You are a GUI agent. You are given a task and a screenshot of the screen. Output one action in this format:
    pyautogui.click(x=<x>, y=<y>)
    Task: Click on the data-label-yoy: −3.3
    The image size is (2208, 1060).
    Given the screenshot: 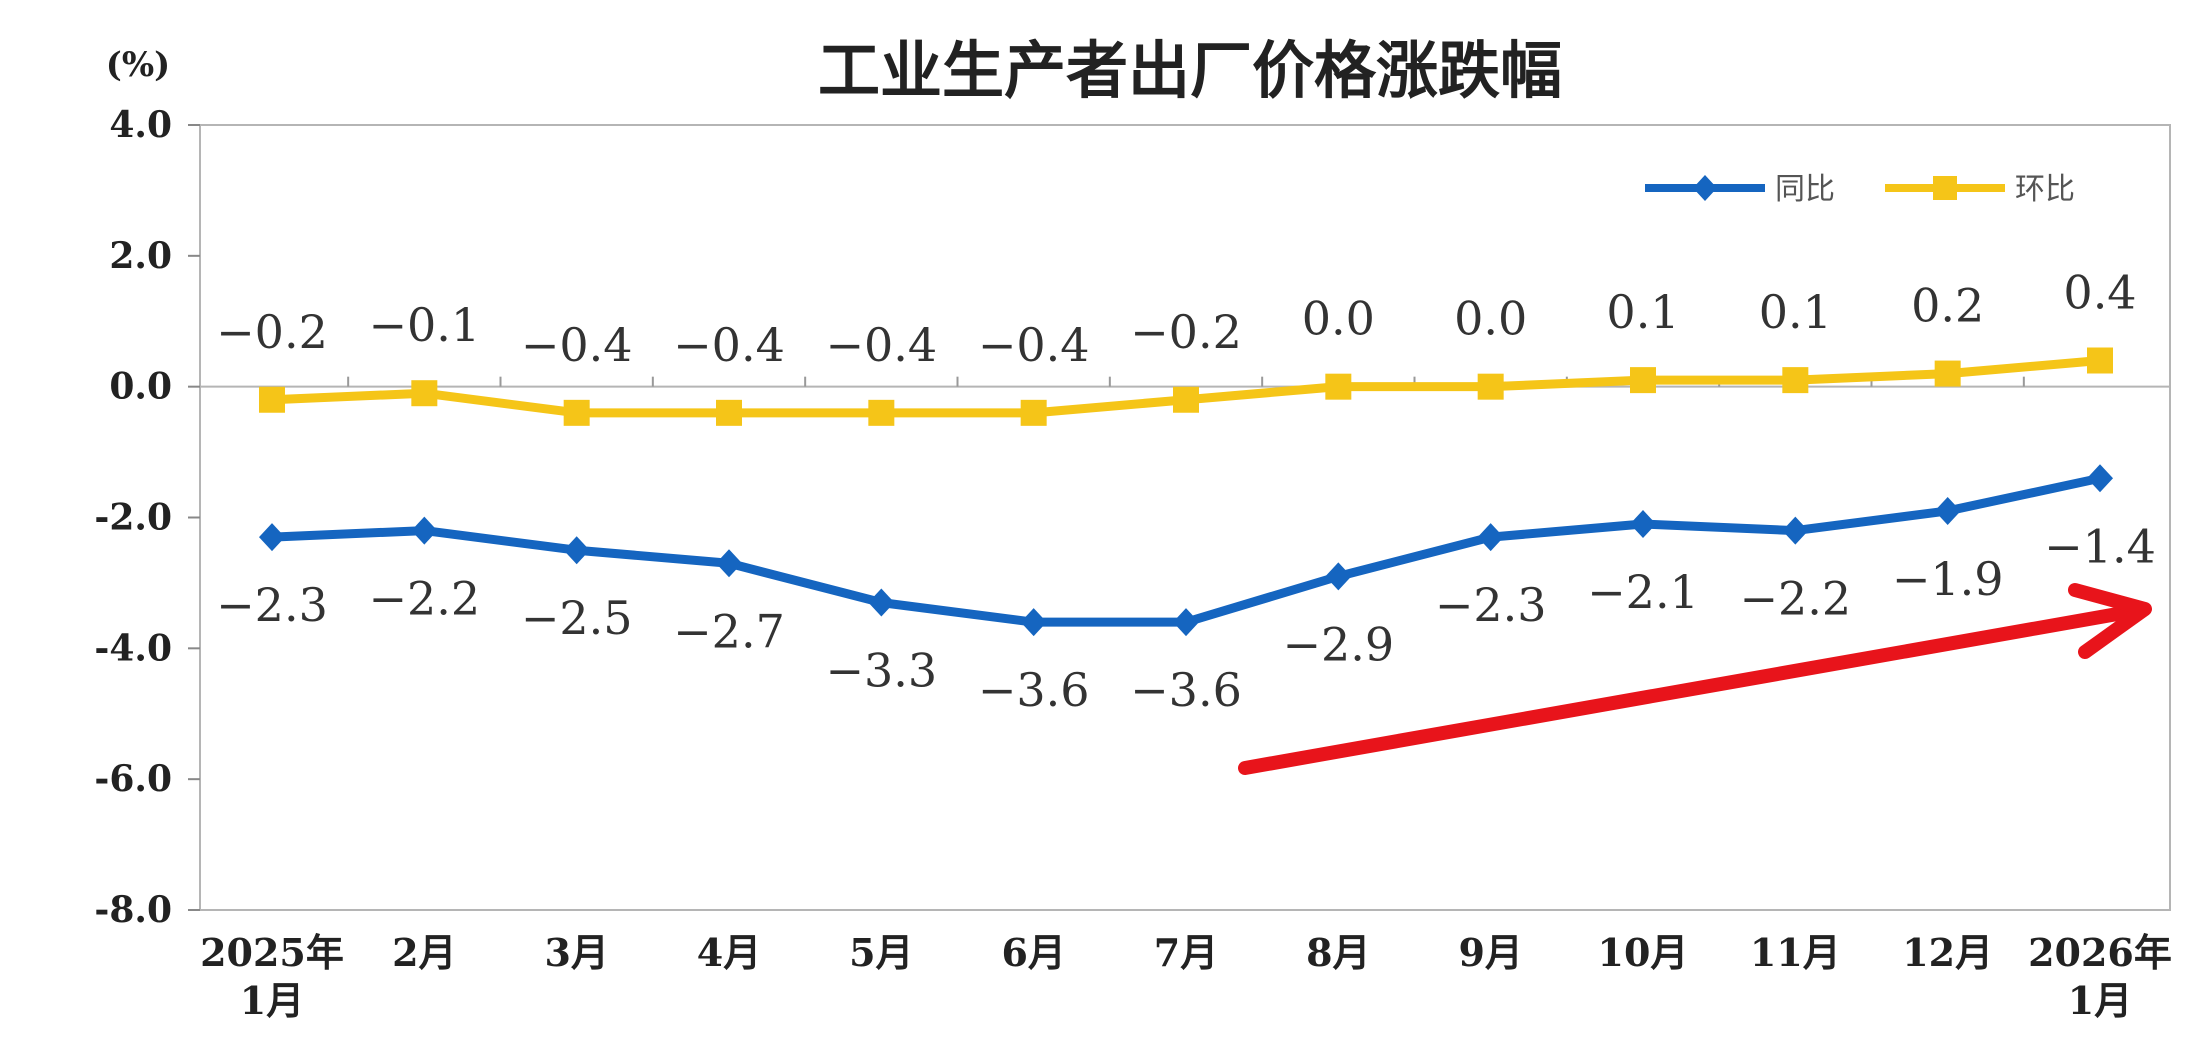 What is the action you would take?
    pyautogui.click(x=881, y=671)
    